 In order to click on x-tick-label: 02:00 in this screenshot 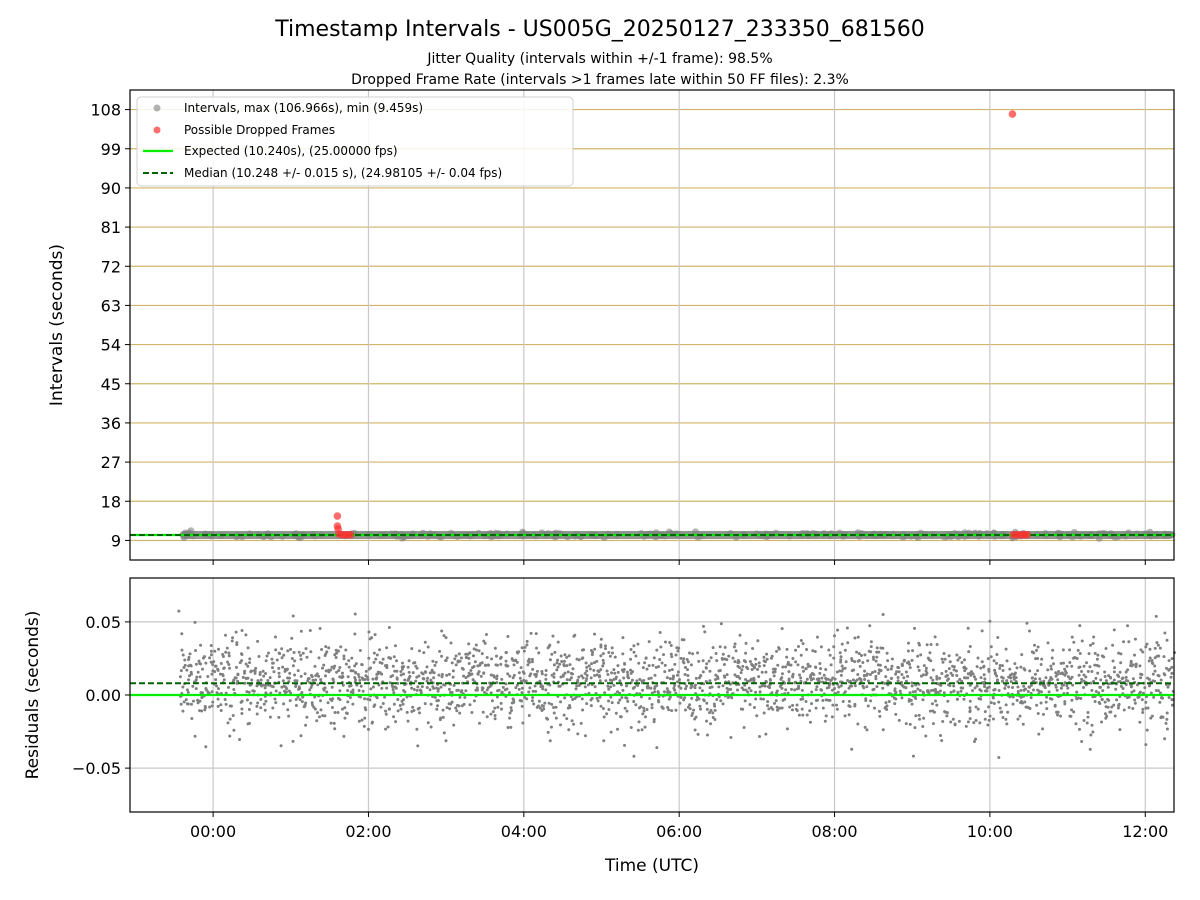, I will do `click(368, 831)`.